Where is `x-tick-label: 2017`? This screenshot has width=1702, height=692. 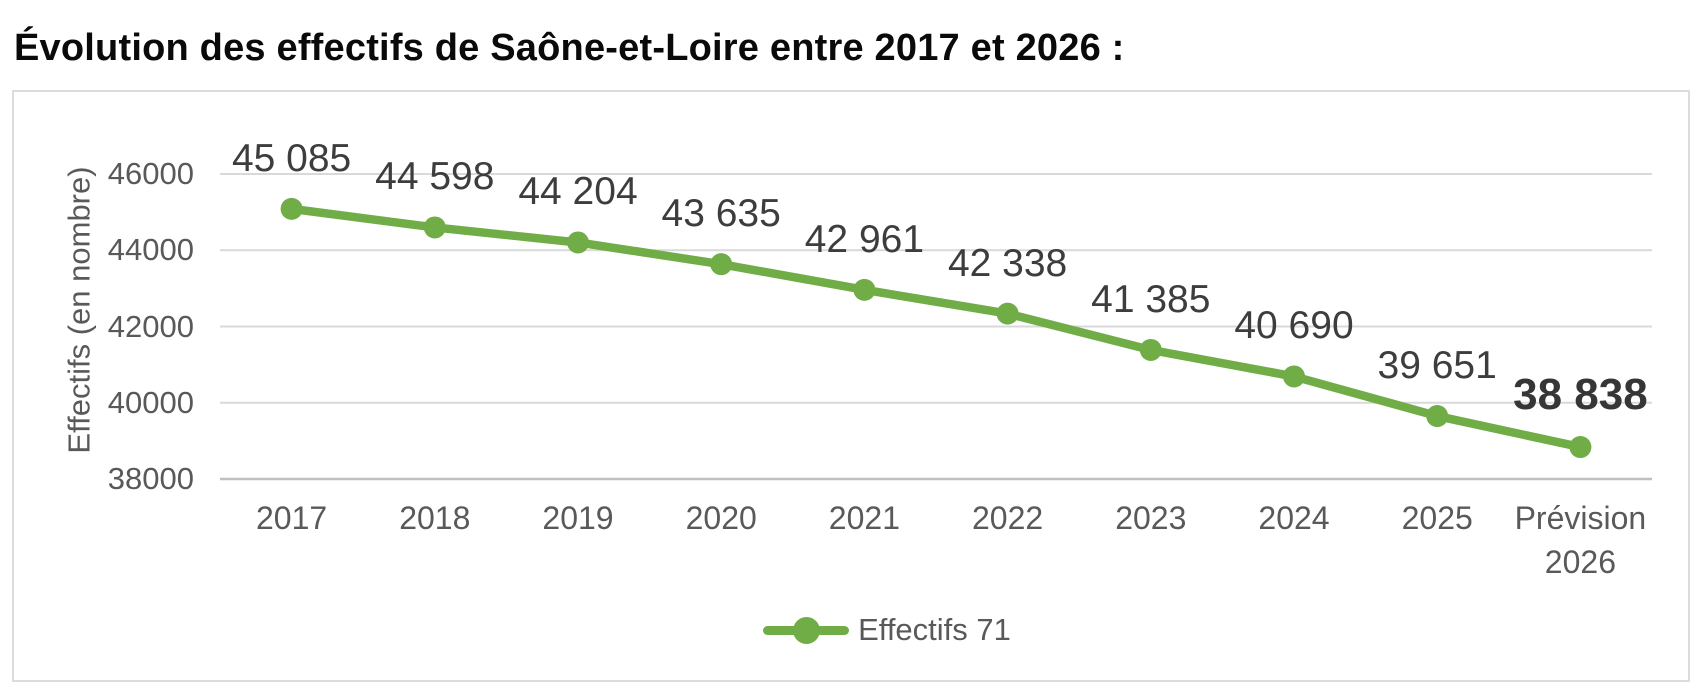 x-tick-label: 2017 is located at coordinates (292, 518).